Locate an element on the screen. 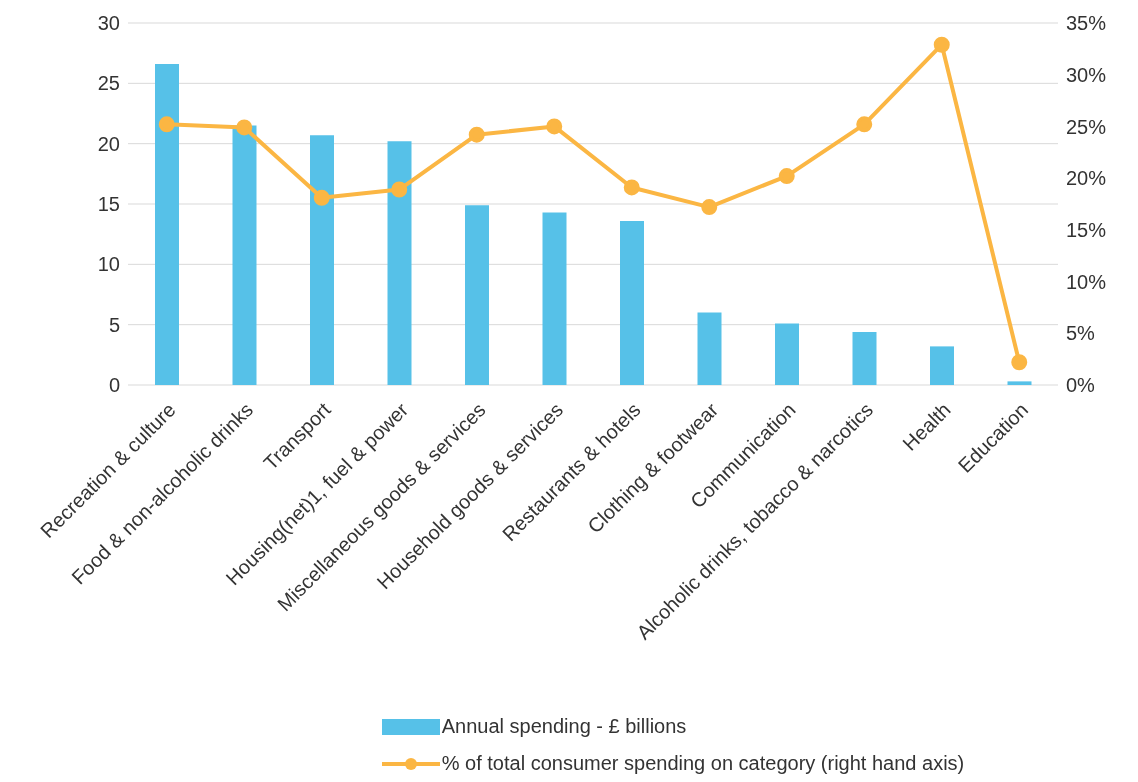 This screenshot has height=782, width=1138. legend-label: Annual spending - £ billions is located at coordinates (564, 726).